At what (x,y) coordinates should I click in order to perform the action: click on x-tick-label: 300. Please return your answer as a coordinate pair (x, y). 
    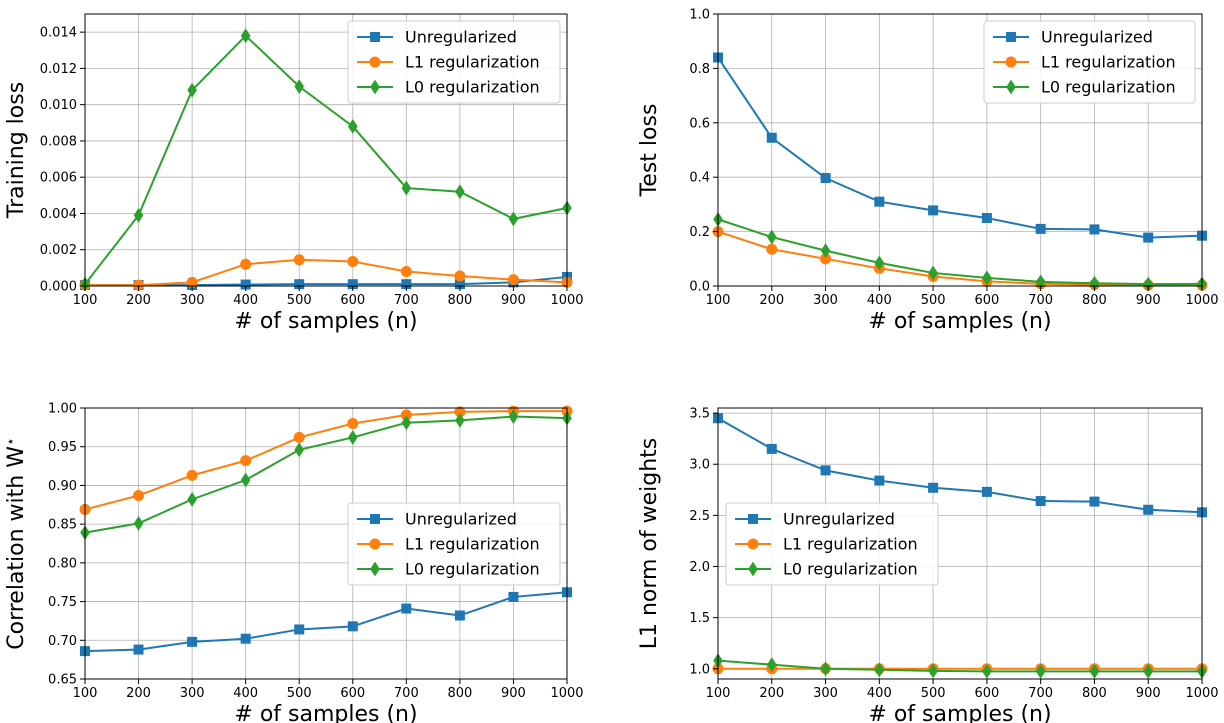
    Looking at the image, I should click on (192, 300).